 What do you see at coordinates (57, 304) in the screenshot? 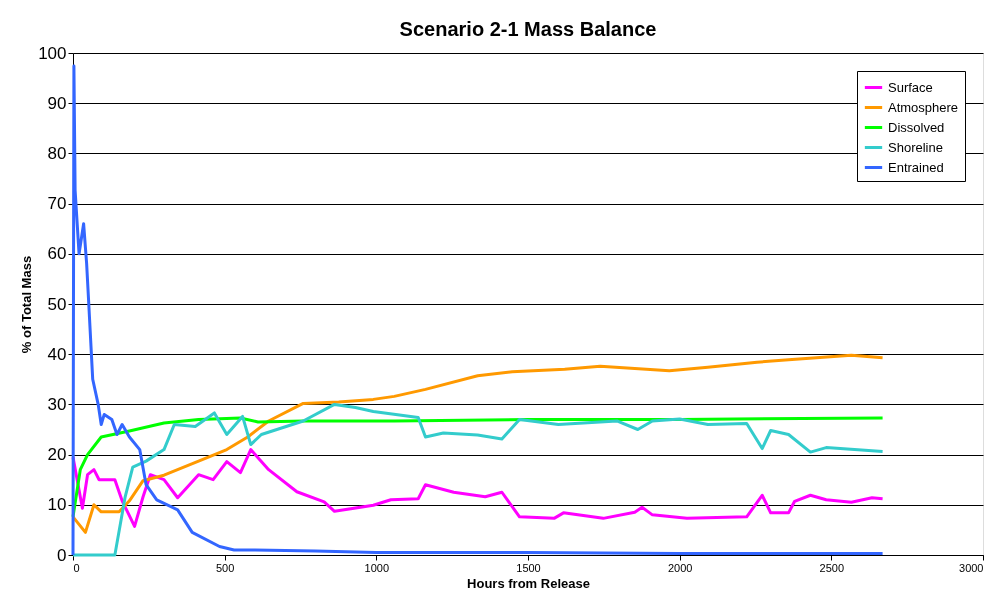
I see `y-tick-label: 50` at bounding box center [57, 304].